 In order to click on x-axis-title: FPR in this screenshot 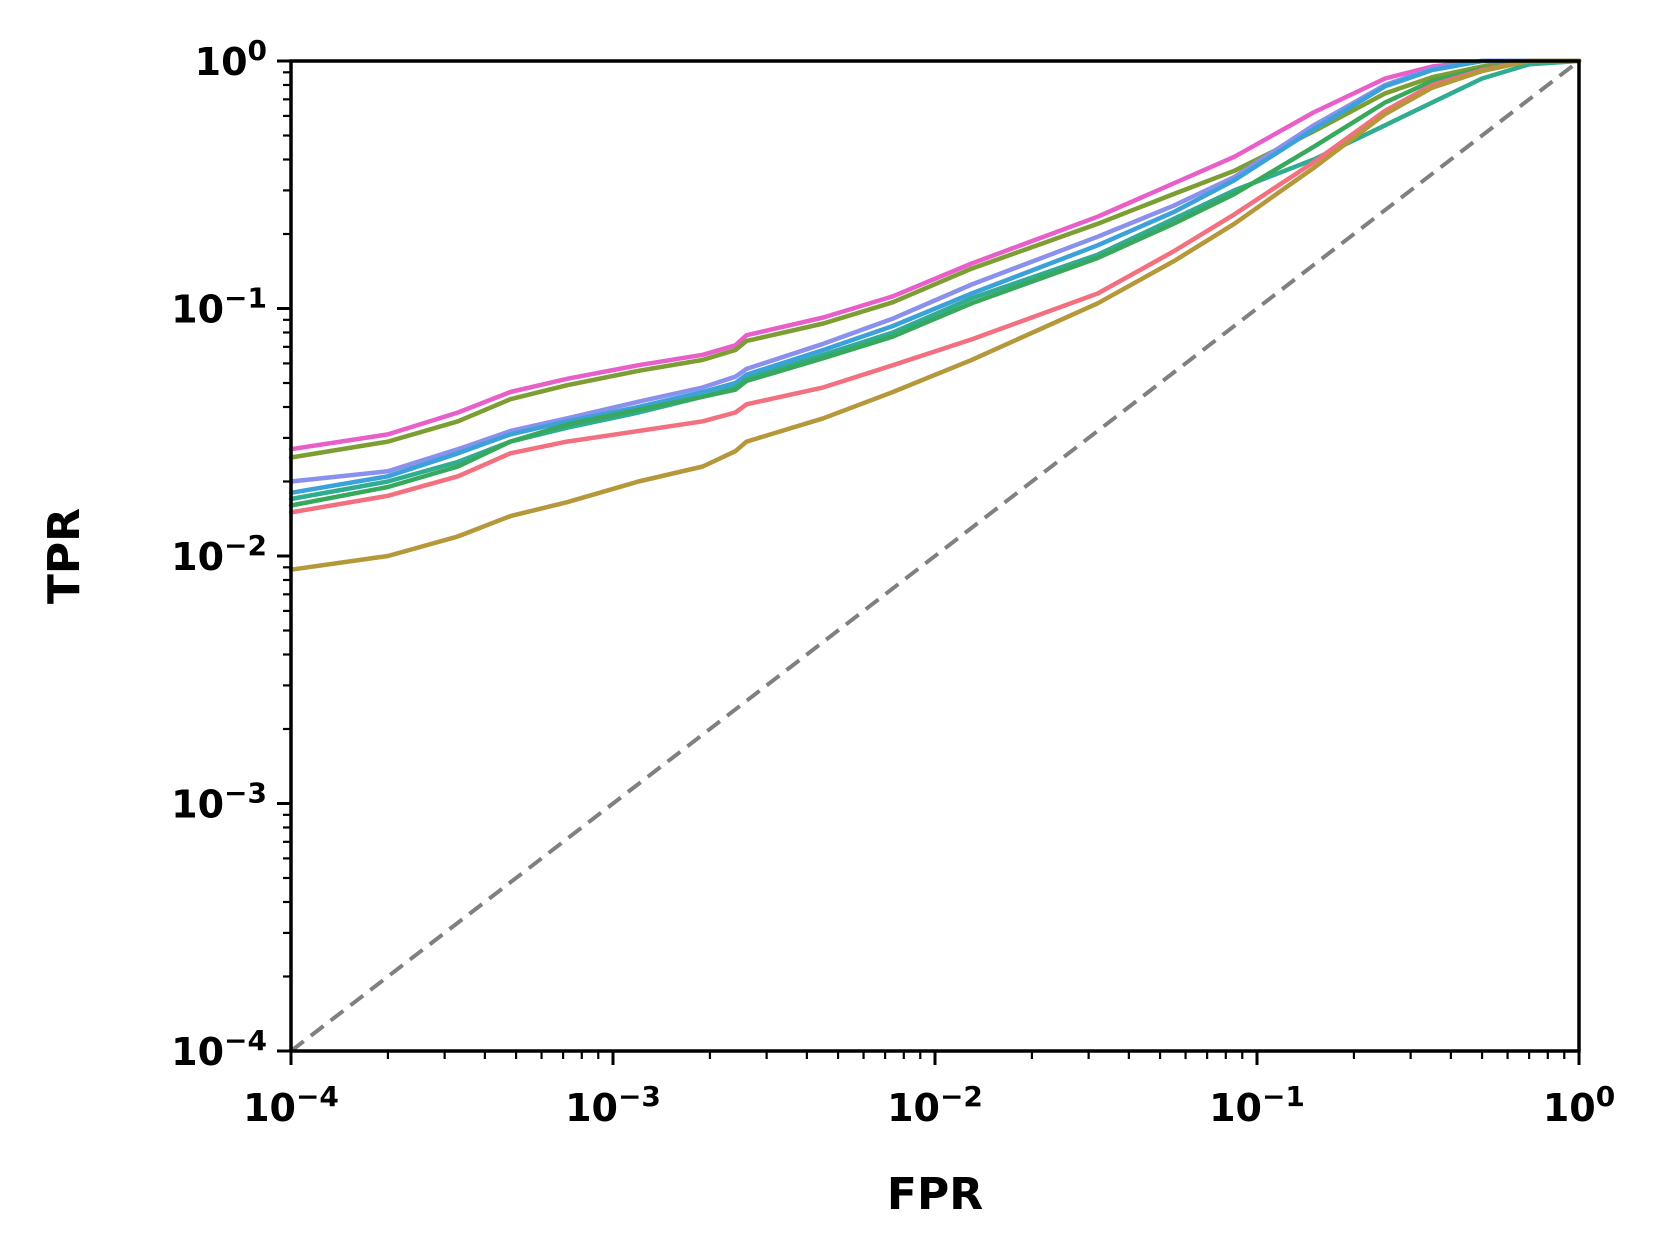, I will do `click(935, 1194)`.